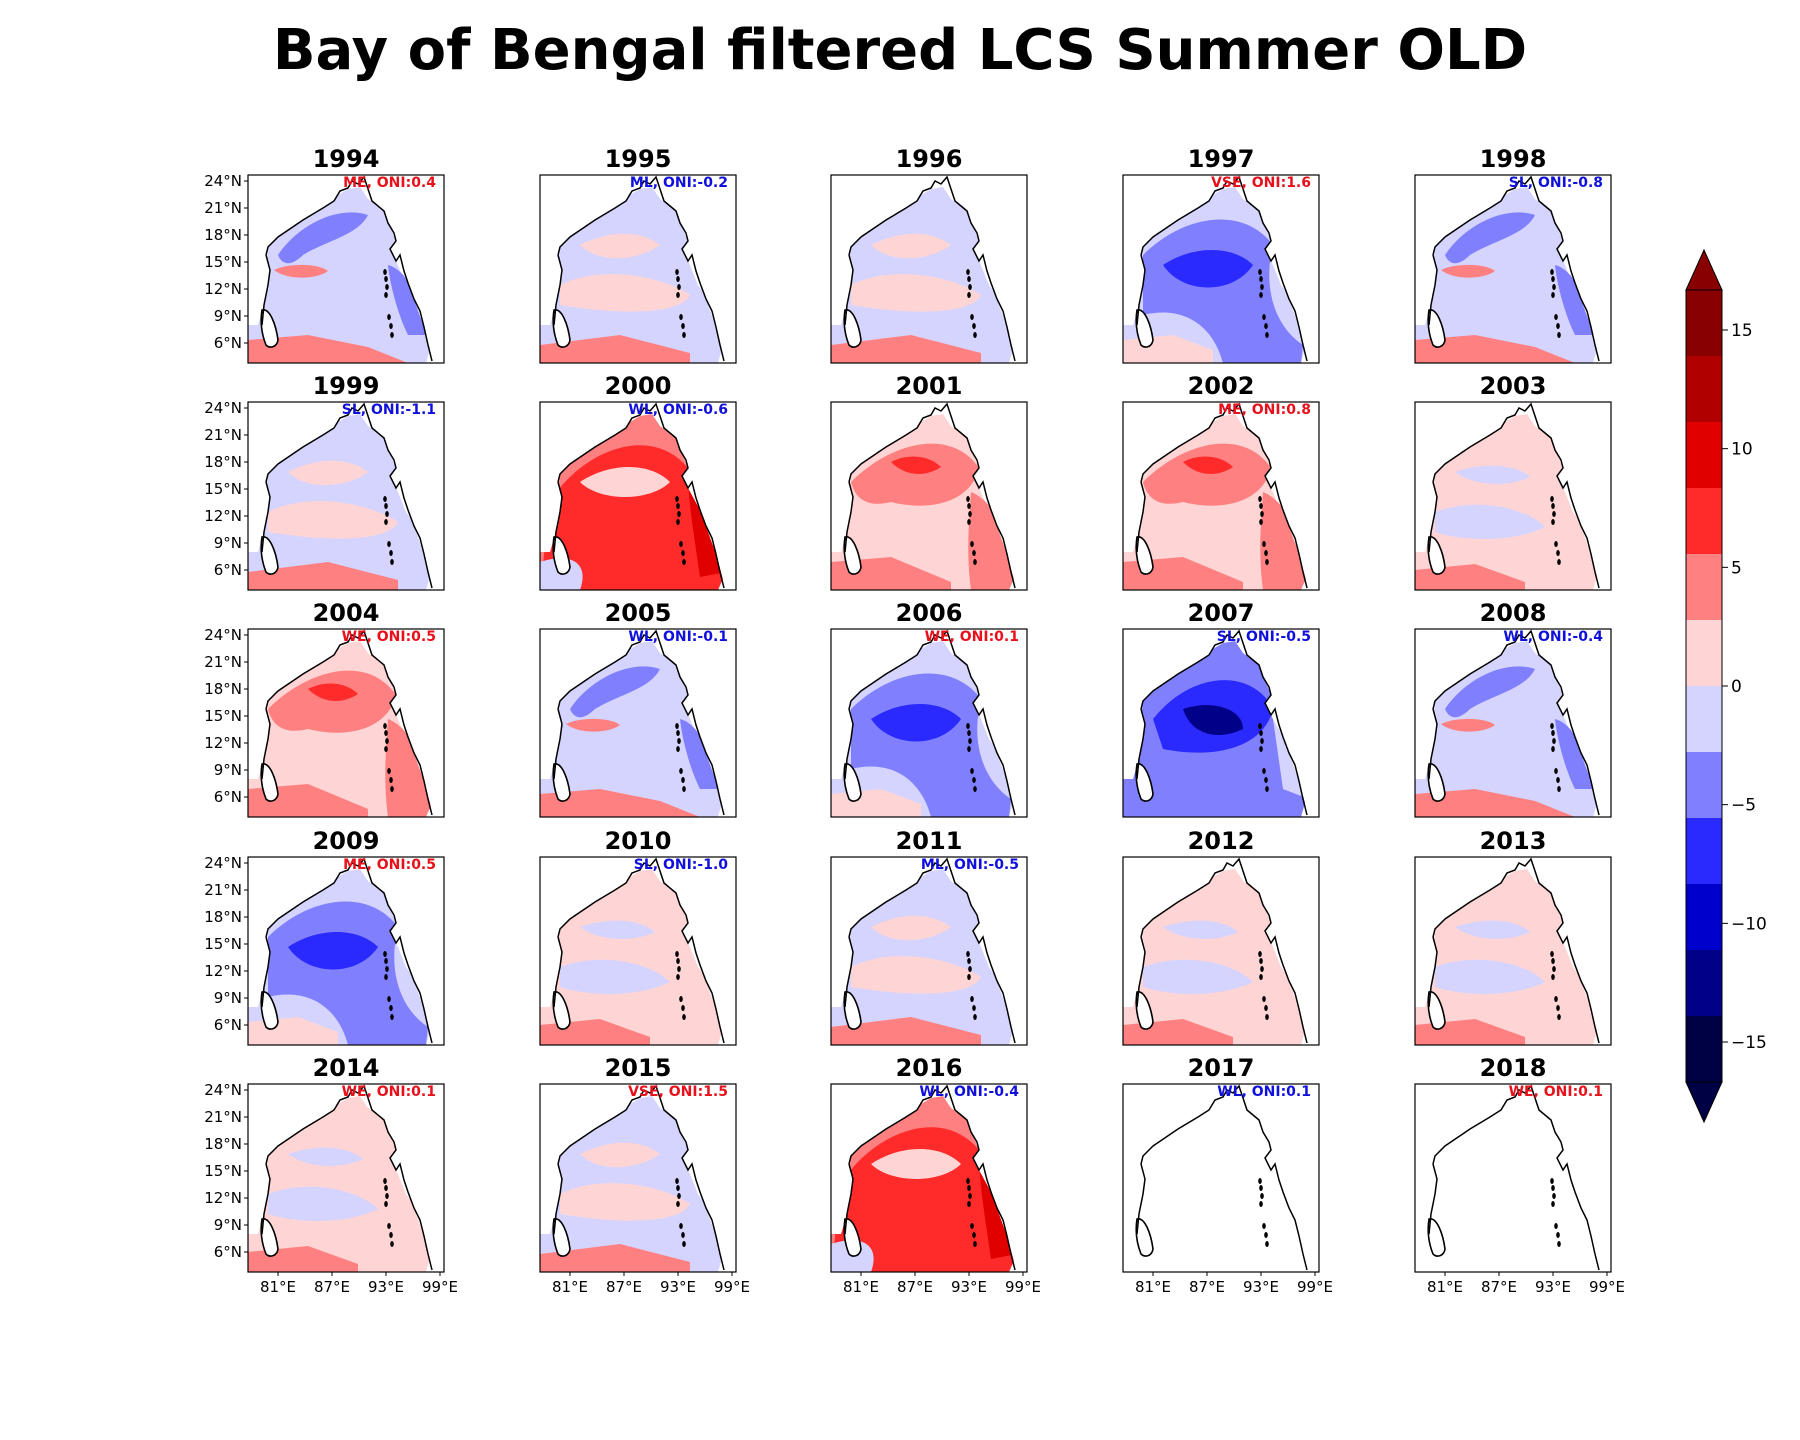 Image resolution: width=1800 pixels, height=1440 pixels. What do you see at coordinates (1134, 972) in the screenshot?
I see `land-india` at bounding box center [1134, 972].